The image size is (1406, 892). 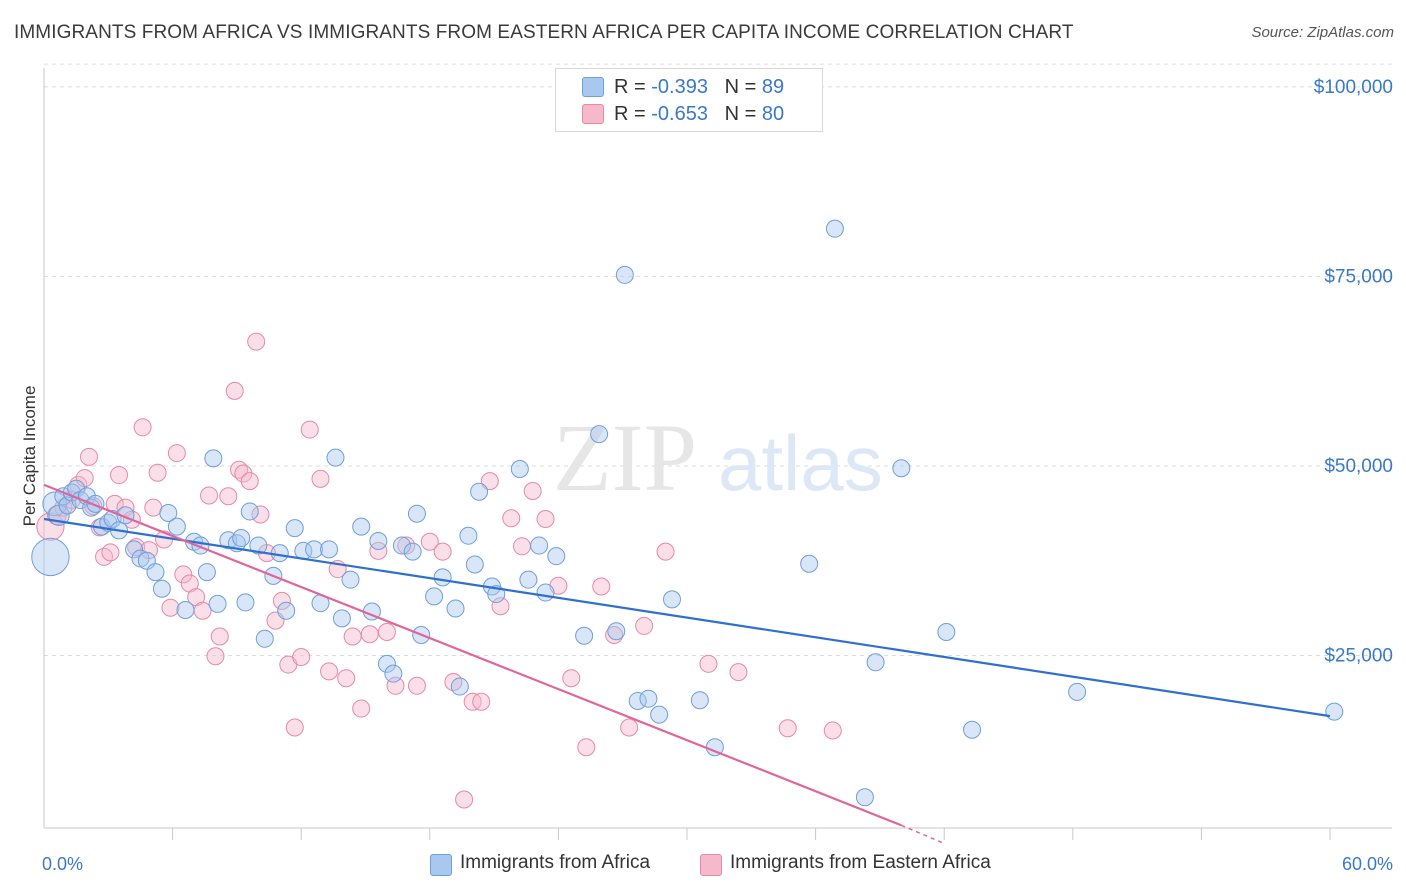 I want to click on correlation-legend: R = -0.393 N = 89 R = -0.653 N = 80, so click(x=689, y=100).